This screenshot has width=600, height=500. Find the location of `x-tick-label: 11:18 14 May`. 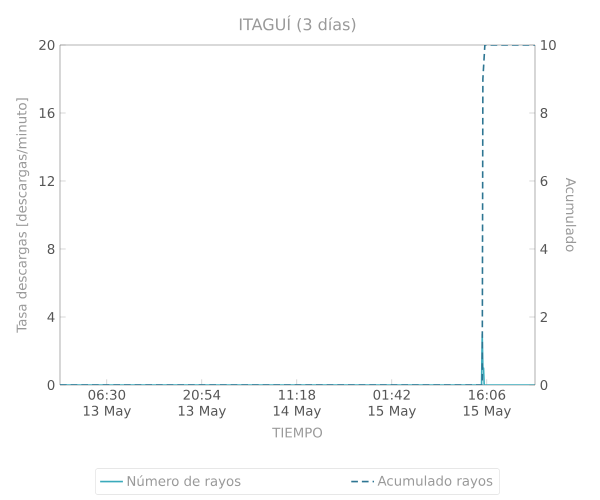

x-tick-label: 11:18 14 May is located at coordinates (297, 404).